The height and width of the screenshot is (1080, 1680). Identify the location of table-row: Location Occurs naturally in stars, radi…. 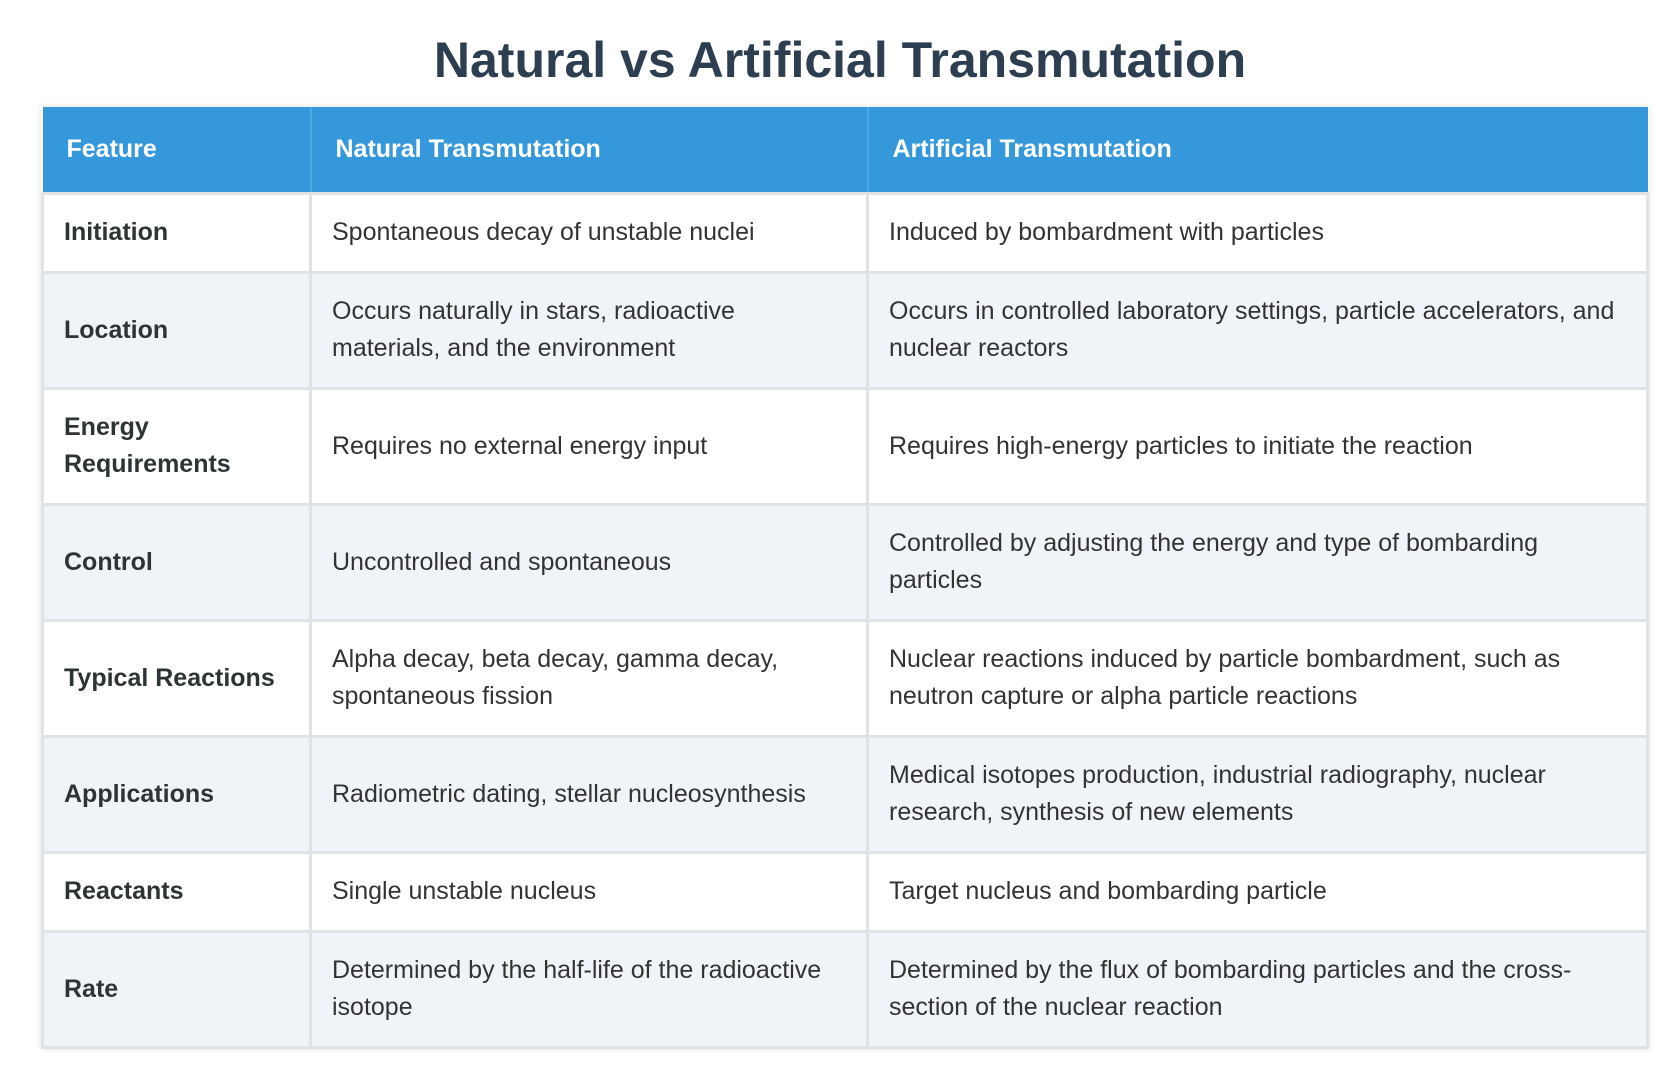
(845, 330).